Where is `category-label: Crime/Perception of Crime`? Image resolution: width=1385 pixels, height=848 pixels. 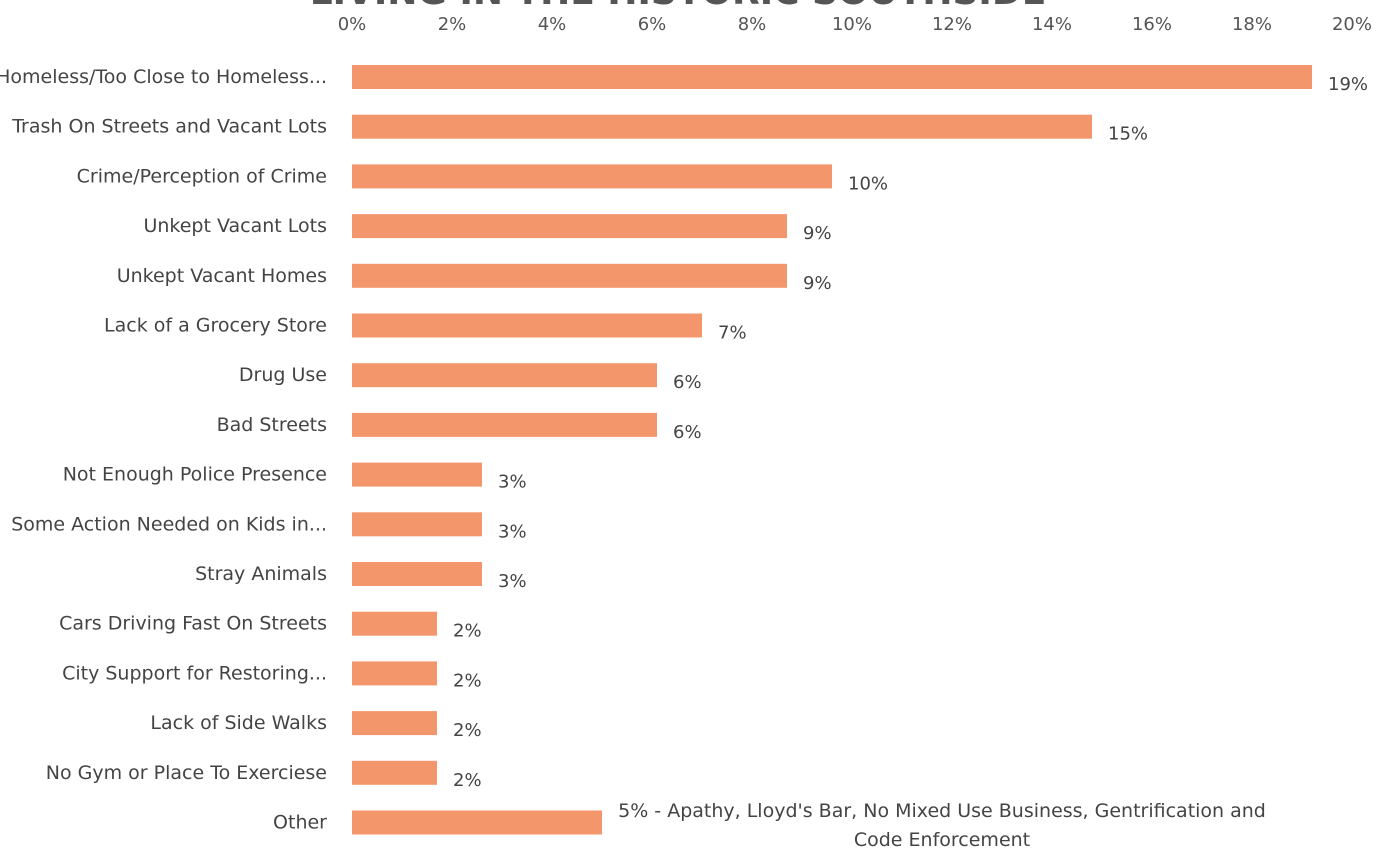 category-label: Crime/Perception of Crime is located at coordinates (202, 176).